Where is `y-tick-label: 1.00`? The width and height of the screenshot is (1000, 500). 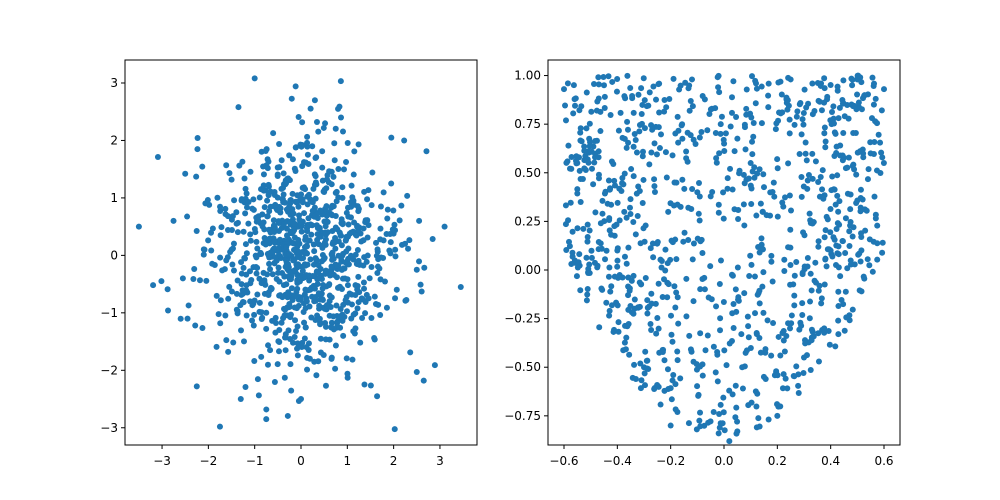
y-tick-label: 1.00 is located at coordinates (527, 76).